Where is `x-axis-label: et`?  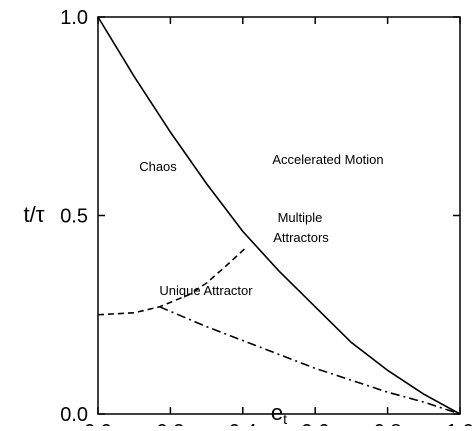
x-axis-label: et is located at coordinates (279, 413).